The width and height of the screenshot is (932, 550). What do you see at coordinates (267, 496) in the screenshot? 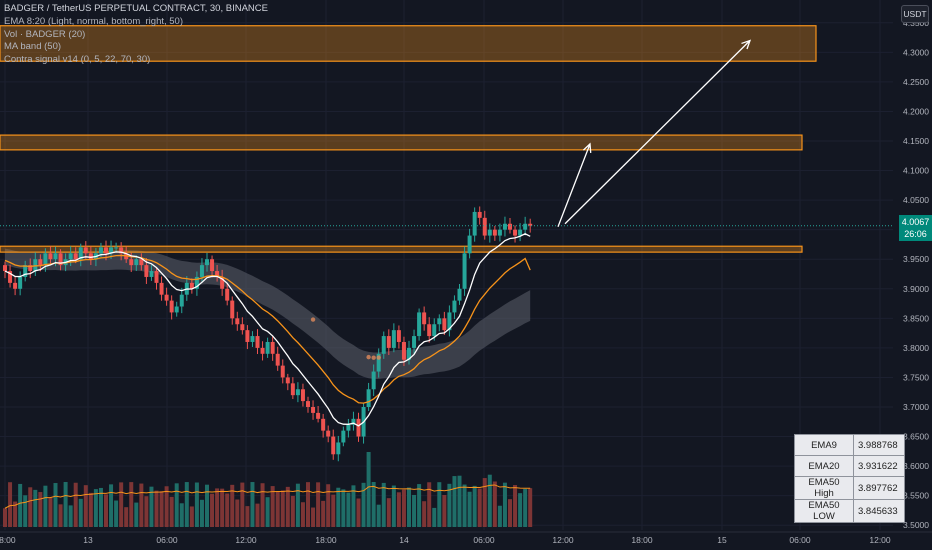
I see `volume-ma-line` at bounding box center [267, 496].